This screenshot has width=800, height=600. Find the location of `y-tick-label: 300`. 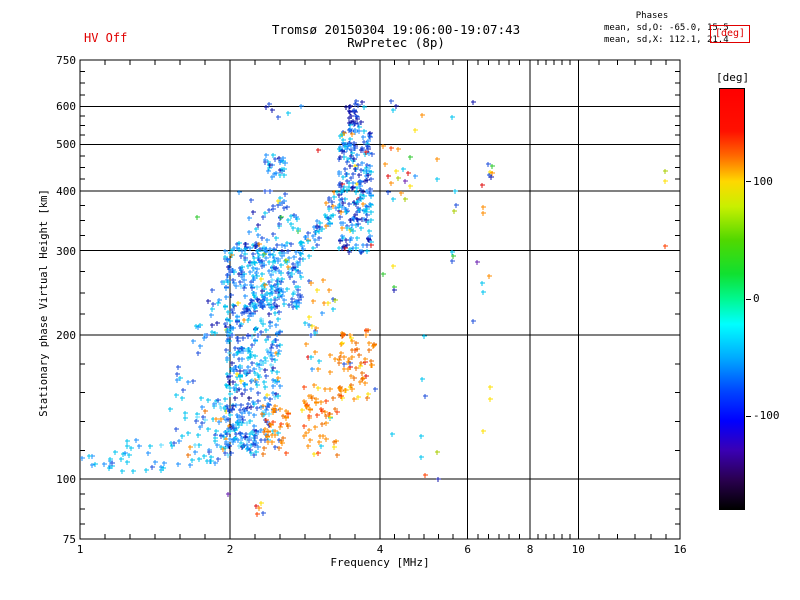

y-tick-label: 300 is located at coordinates (66, 251).